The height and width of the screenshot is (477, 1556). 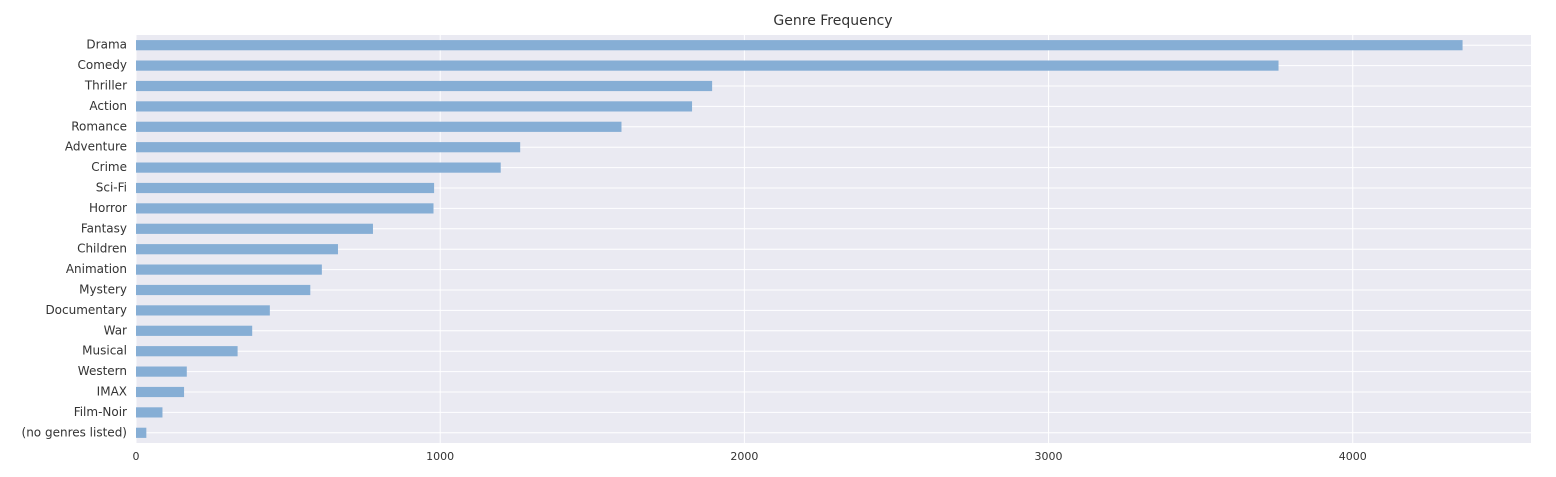 I want to click on y-tick-label: Romance, so click(x=99, y=126).